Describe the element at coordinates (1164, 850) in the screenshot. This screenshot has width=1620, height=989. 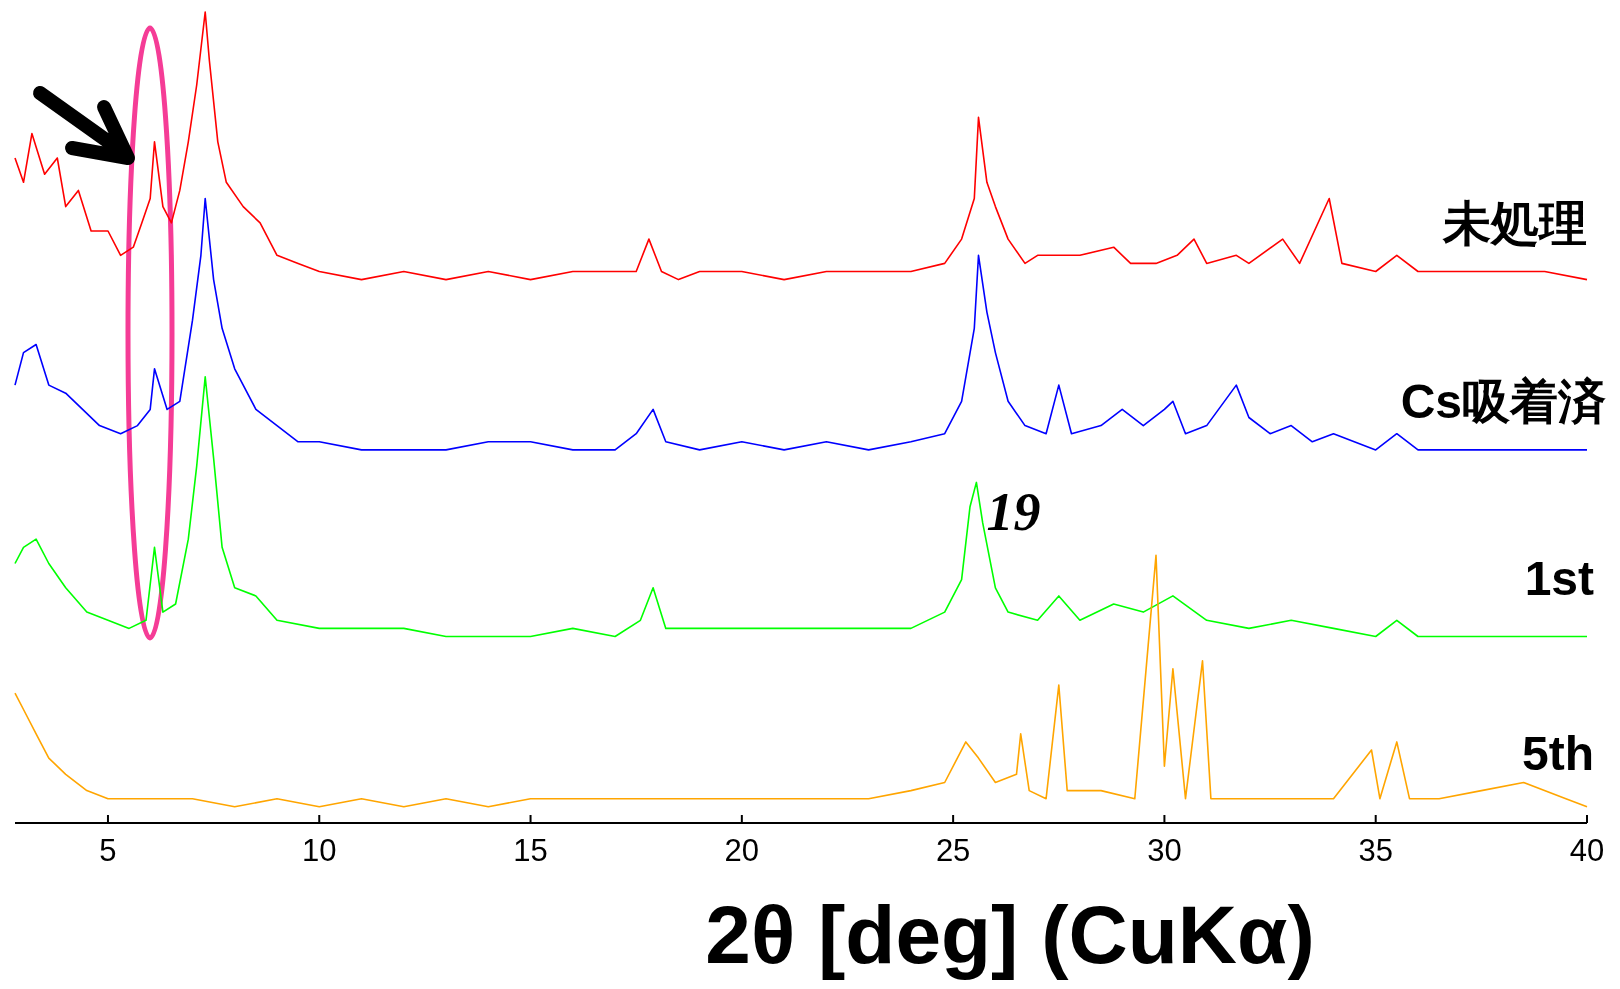
I see `x-tick-label: 30` at that location.